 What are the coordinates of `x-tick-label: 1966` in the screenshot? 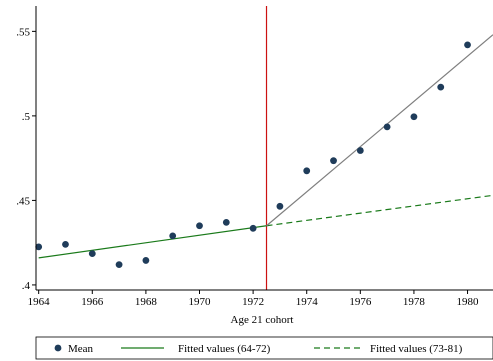 It's located at (92, 302).